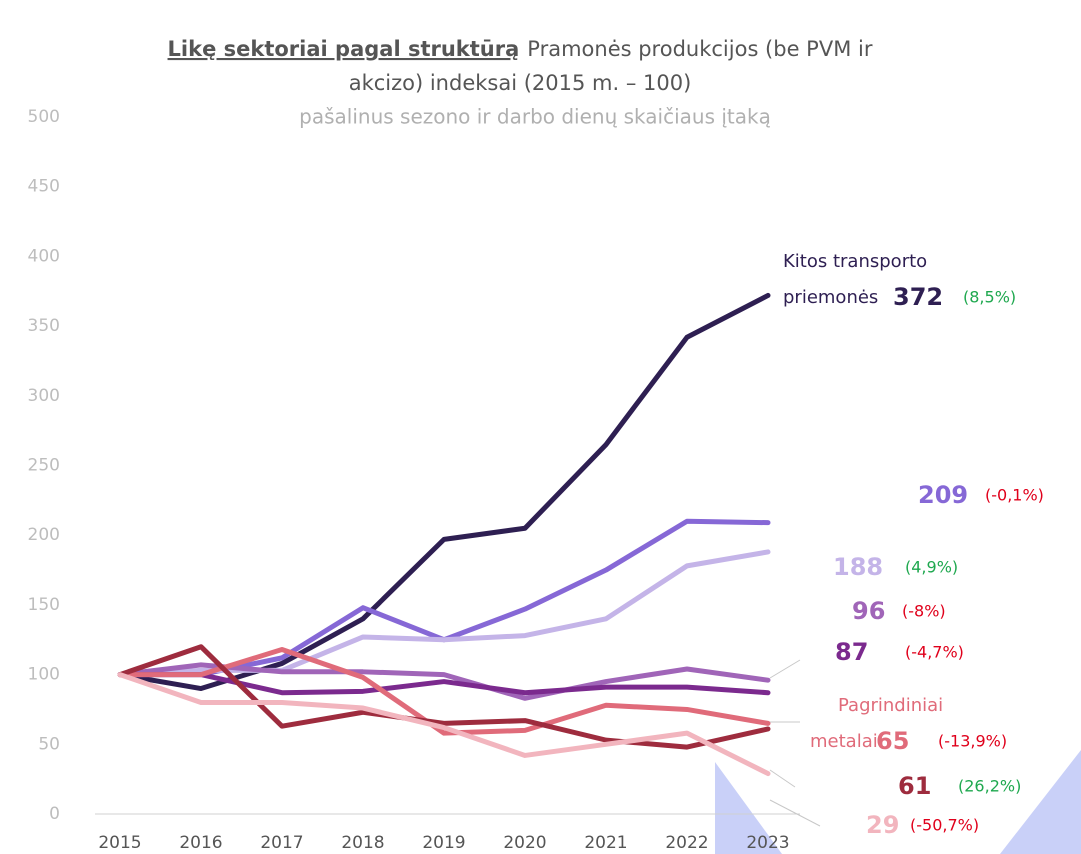 This screenshot has height=854, width=1081. Describe the element at coordinates (44, 117) in the screenshot. I see `y-tick-label: 500` at that location.